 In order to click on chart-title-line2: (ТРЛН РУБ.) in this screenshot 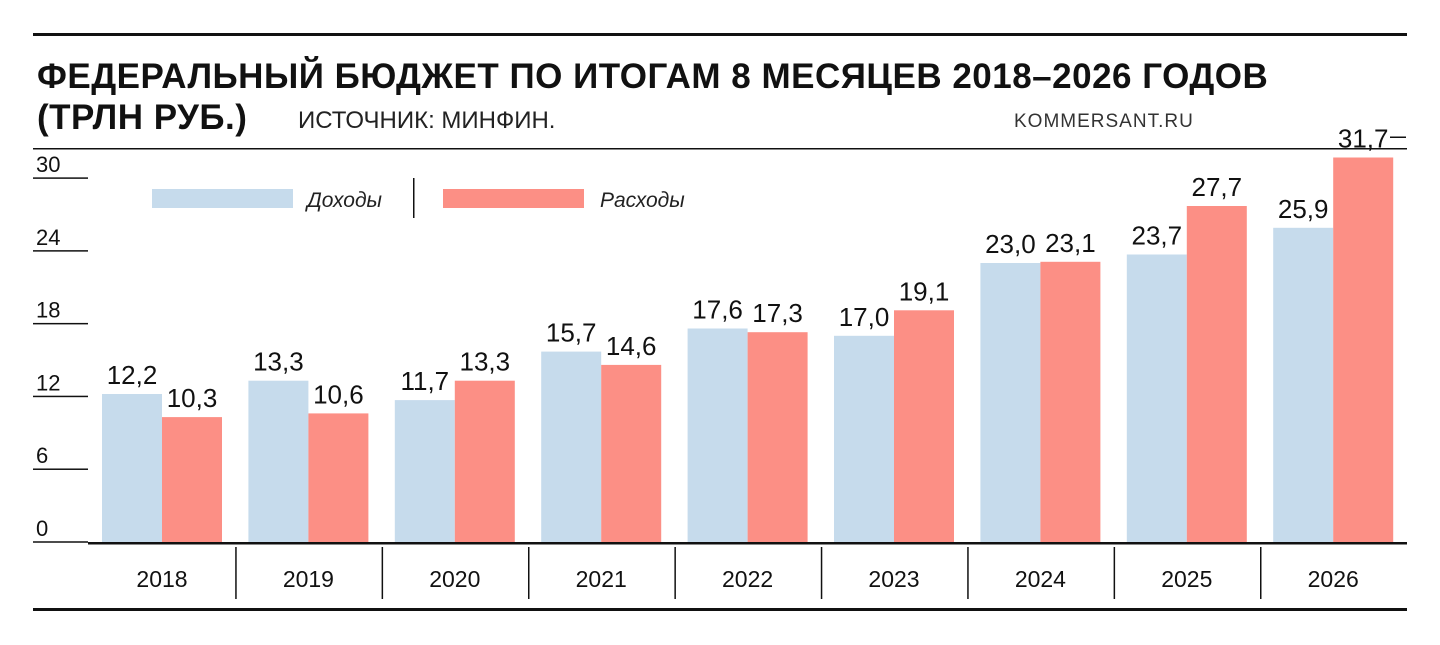, I will do `click(142, 117)`.